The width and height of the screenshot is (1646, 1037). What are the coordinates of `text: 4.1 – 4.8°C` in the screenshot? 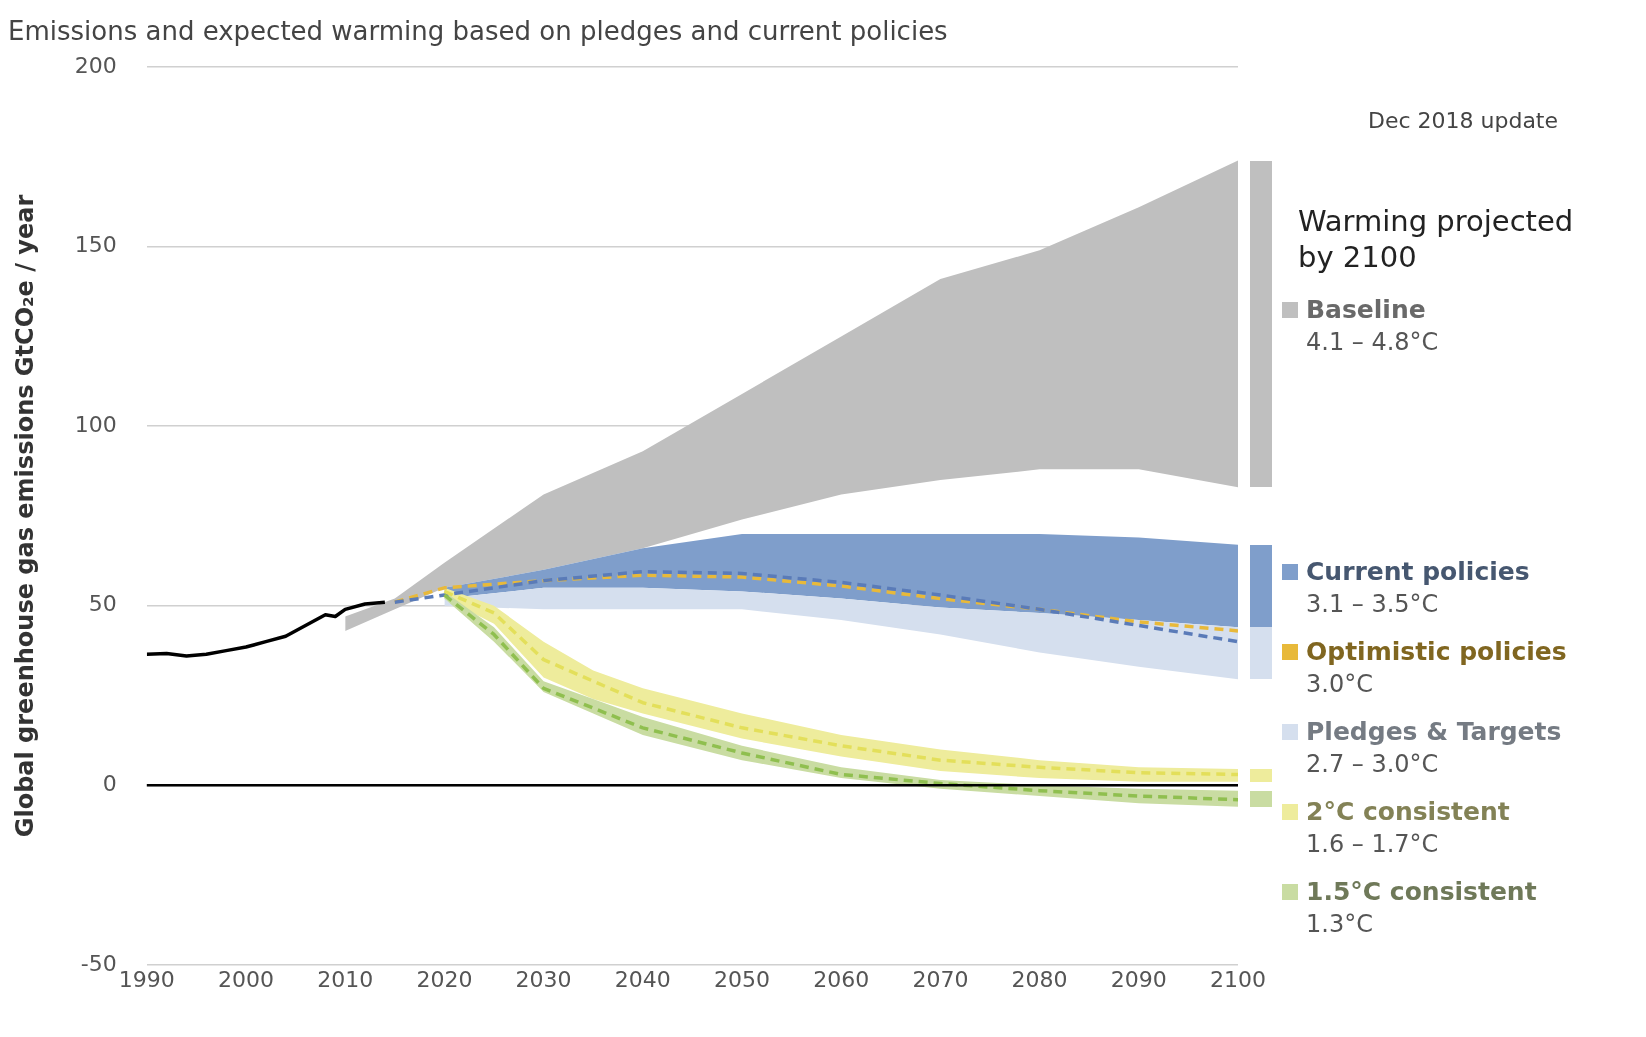 It's located at (1373, 342).